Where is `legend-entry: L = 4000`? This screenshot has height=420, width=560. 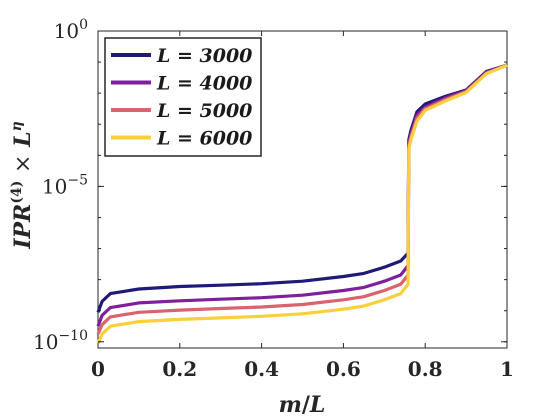 legend-entry: L = 4000 is located at coordinates (204, 84).